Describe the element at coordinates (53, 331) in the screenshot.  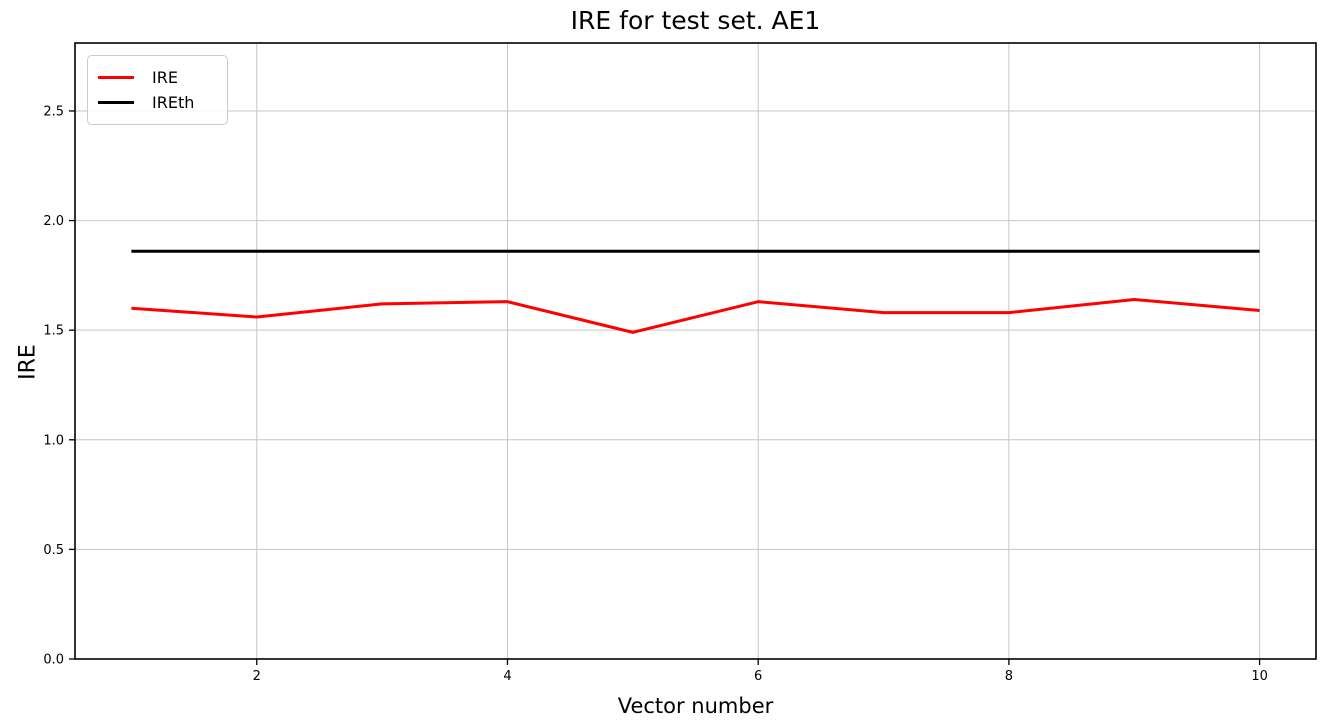
I see `y-tick-label: 1.5` at that location.